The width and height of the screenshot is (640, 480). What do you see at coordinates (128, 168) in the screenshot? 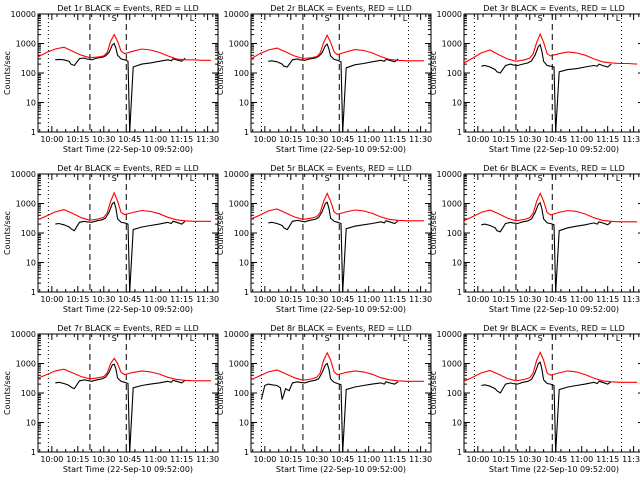
I see `panel-title: Det 4r BLACK = Events, RED = LLD` at bounding box center [128, 168].